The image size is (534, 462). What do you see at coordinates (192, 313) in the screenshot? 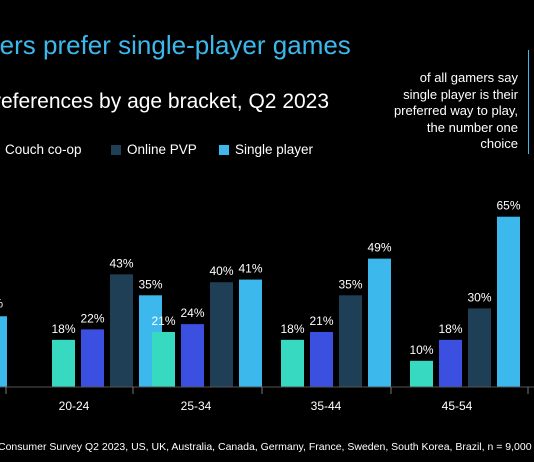
I see `data-label: 24%` at bounding box center [192, 313].